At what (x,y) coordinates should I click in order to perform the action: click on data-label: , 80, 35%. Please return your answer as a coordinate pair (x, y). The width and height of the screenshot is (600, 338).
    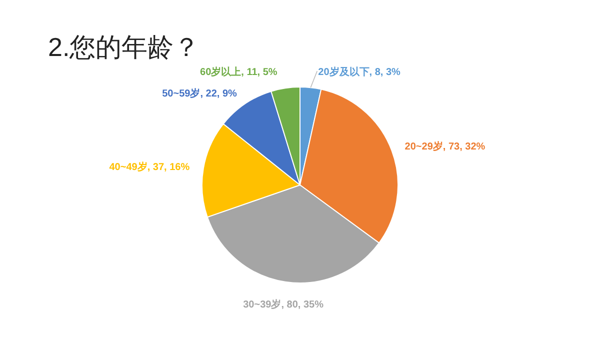
    Looking at the image, I should click on (302, 305).